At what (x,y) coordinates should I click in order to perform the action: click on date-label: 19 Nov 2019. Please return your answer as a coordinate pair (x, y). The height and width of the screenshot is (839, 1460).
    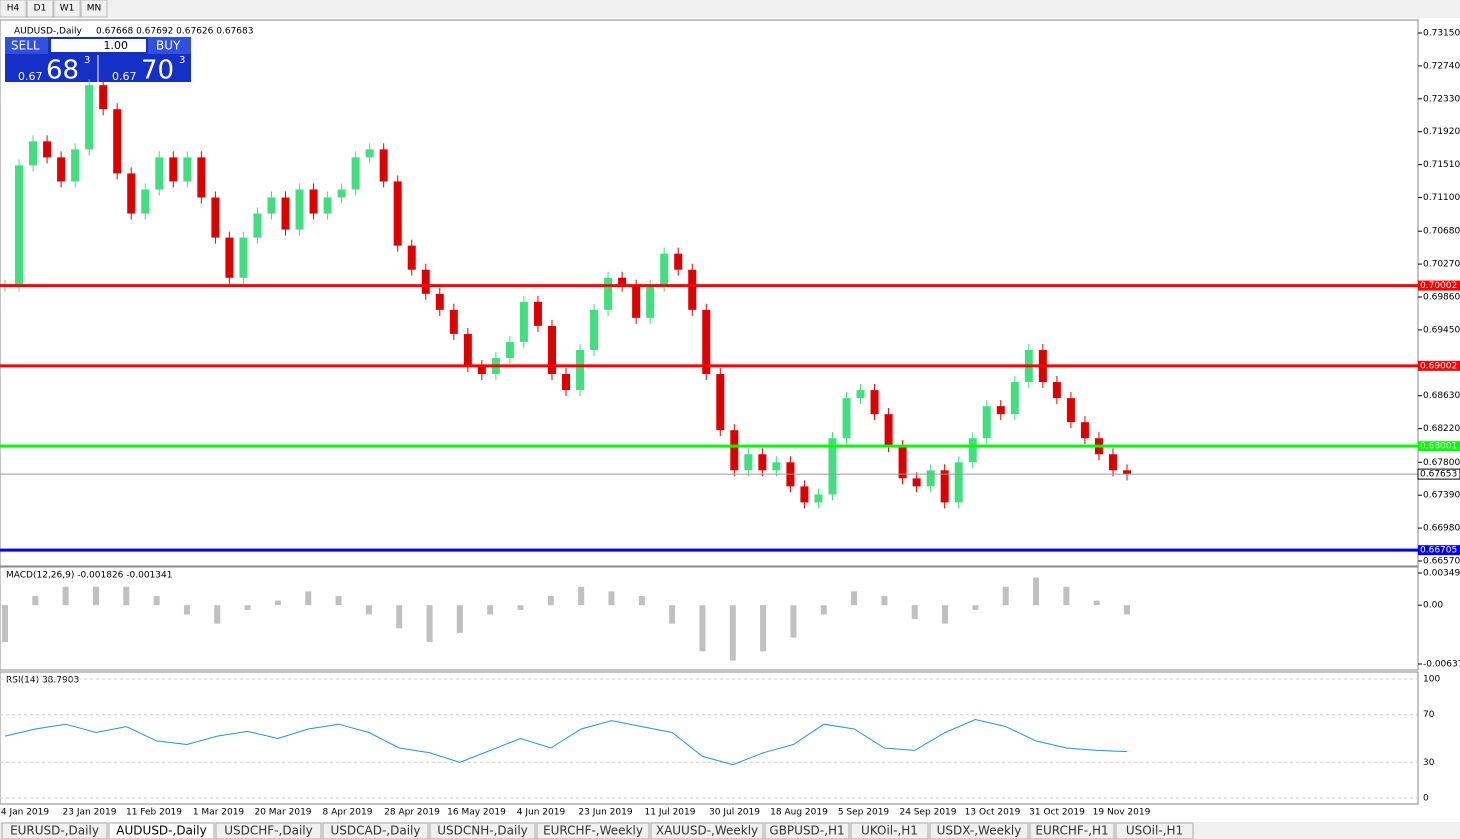
    Looking at the image, I should click on (1122, 813).